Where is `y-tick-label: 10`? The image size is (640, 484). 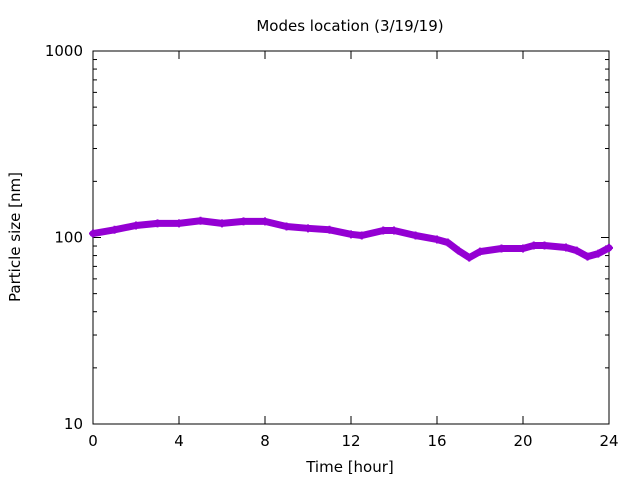 y-tick-label: 10 is located at coordinates (73, 424).